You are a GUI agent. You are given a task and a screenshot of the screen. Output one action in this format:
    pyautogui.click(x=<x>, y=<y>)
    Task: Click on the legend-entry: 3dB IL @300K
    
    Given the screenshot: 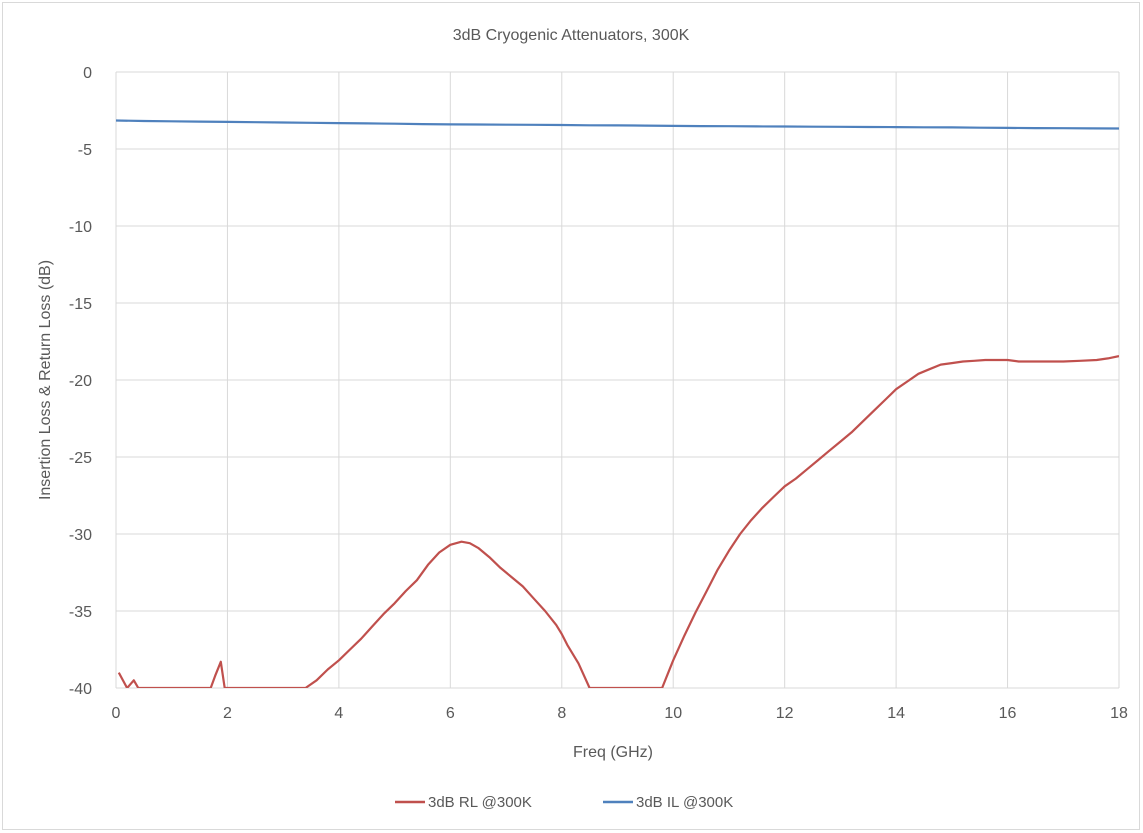 What is the action you would take?
    pyautogui.click(x=684, y=802)
    